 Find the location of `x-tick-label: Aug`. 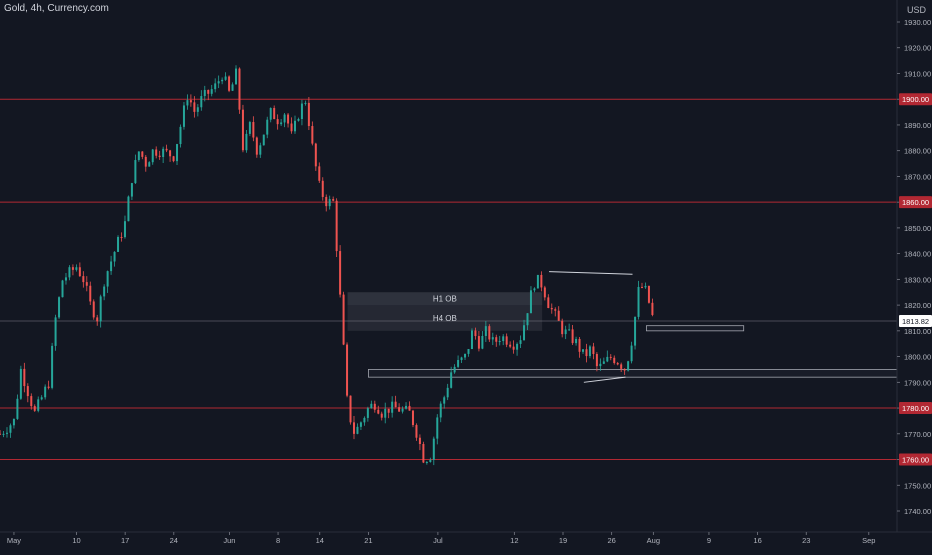

x-tick-label: Aug is located at coordinates (653, 540).